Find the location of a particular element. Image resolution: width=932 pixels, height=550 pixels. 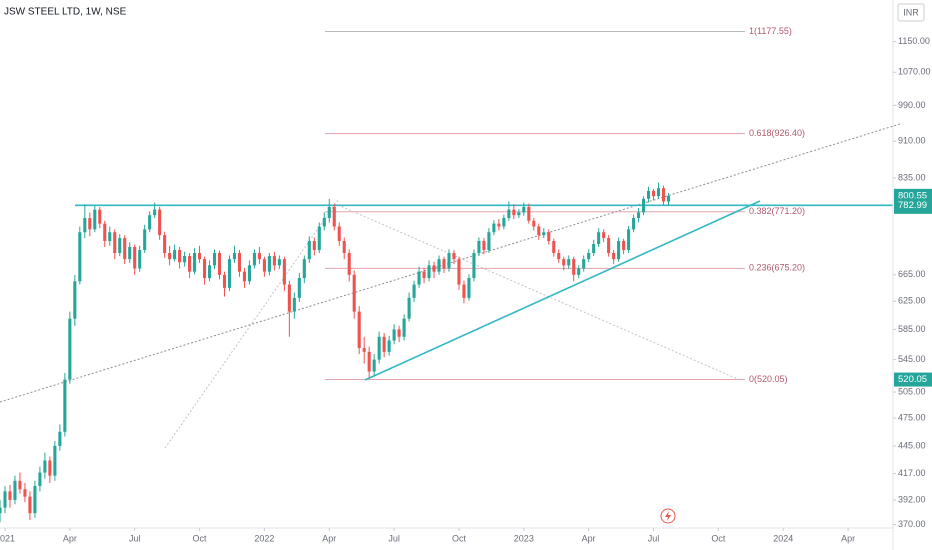

replay-icon is located at coordinates (668, 516).